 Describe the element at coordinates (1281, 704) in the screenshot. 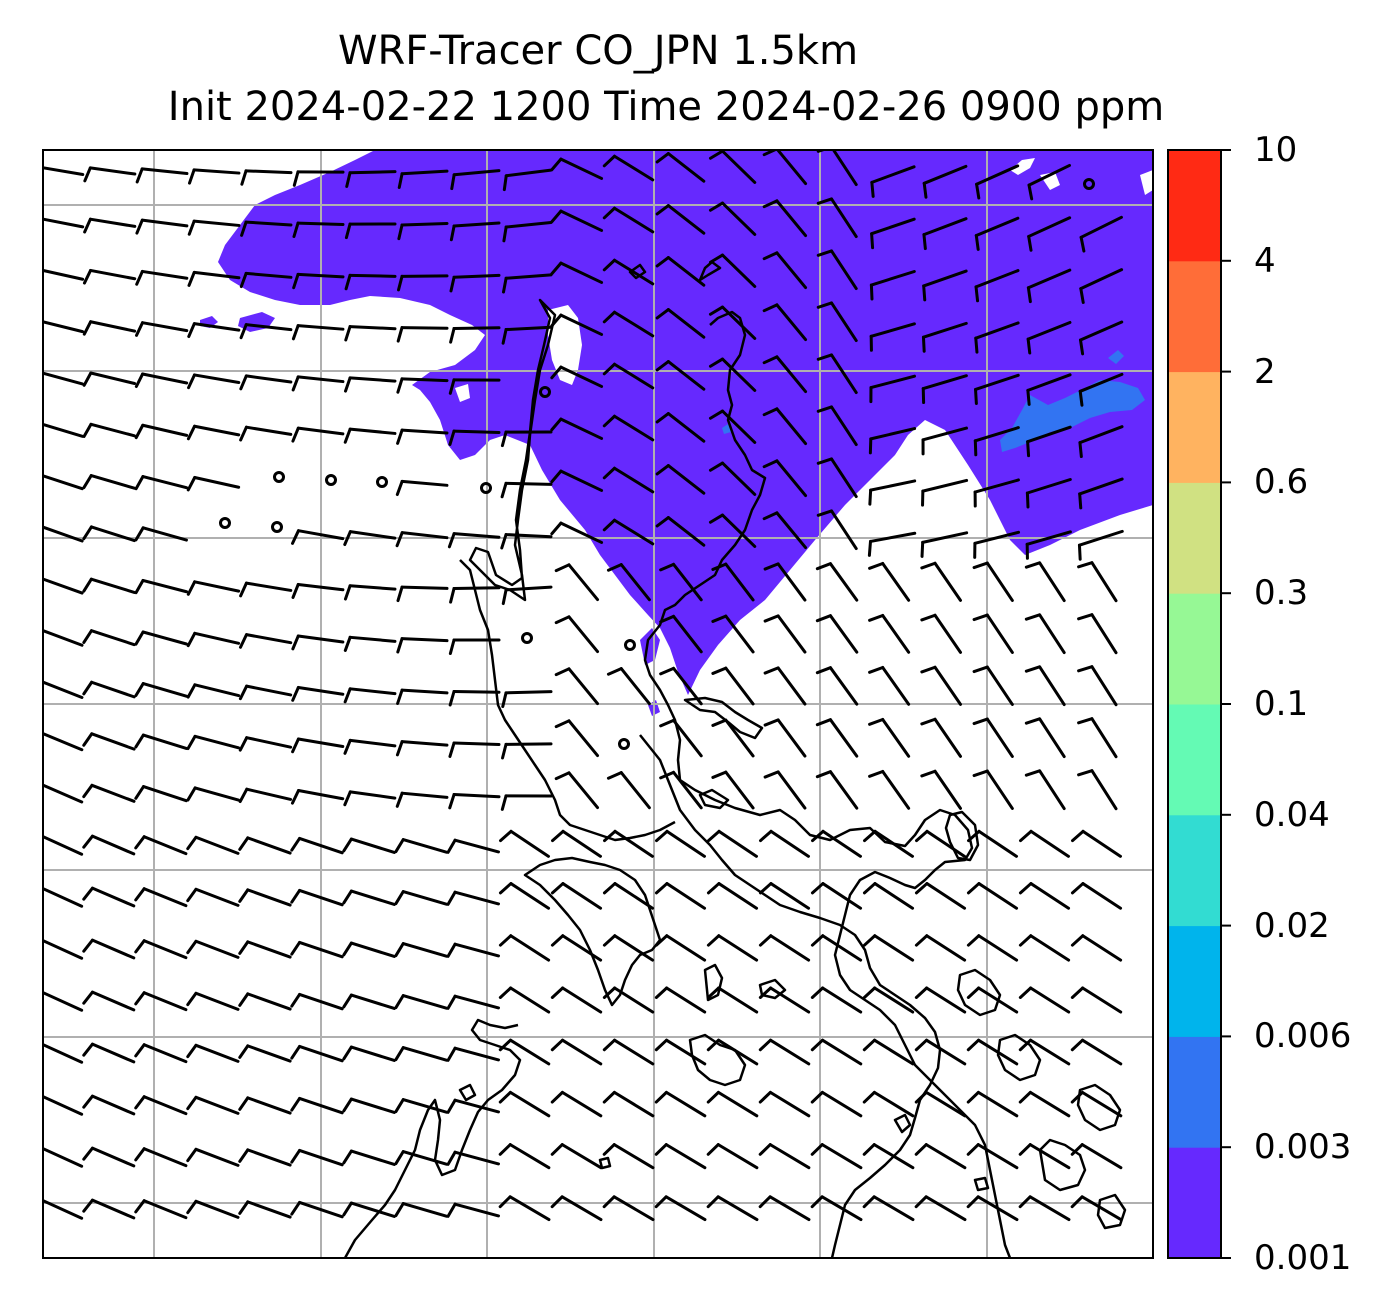

I see `colorbar-tick-label: 0.1` at that location.